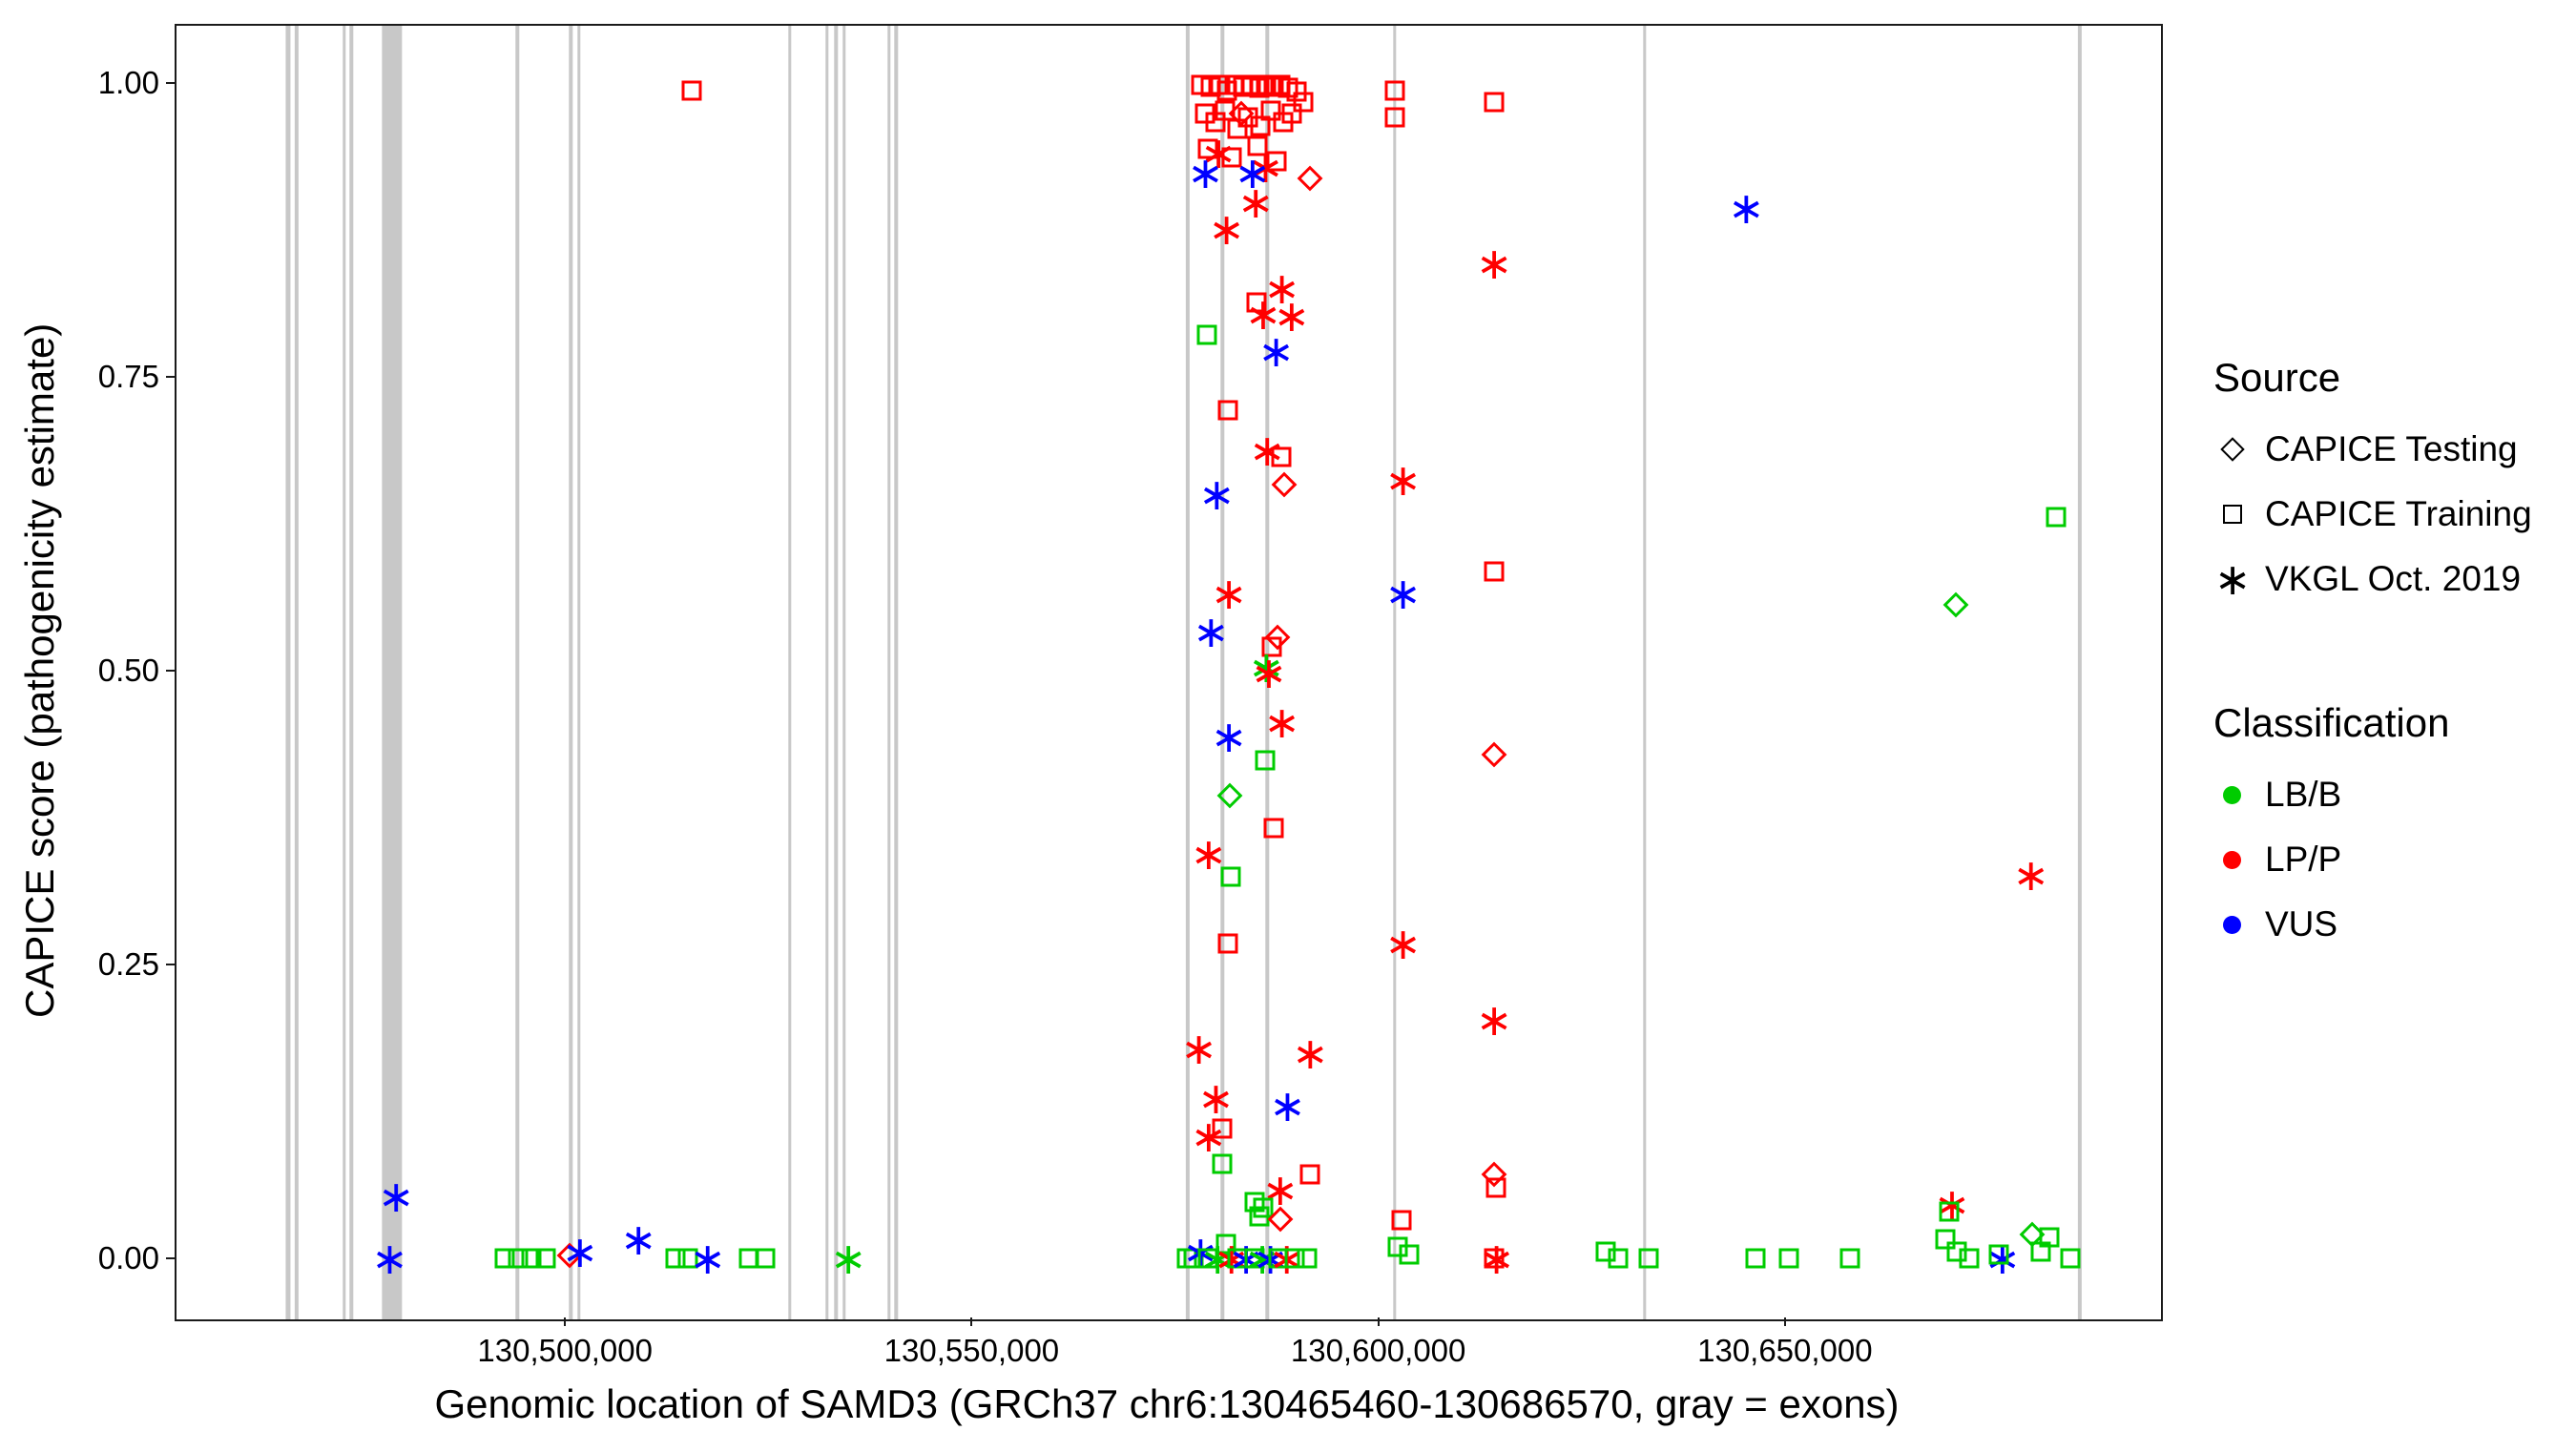  I want to click on legend-item-label: LP/P, so click(2303, 859).